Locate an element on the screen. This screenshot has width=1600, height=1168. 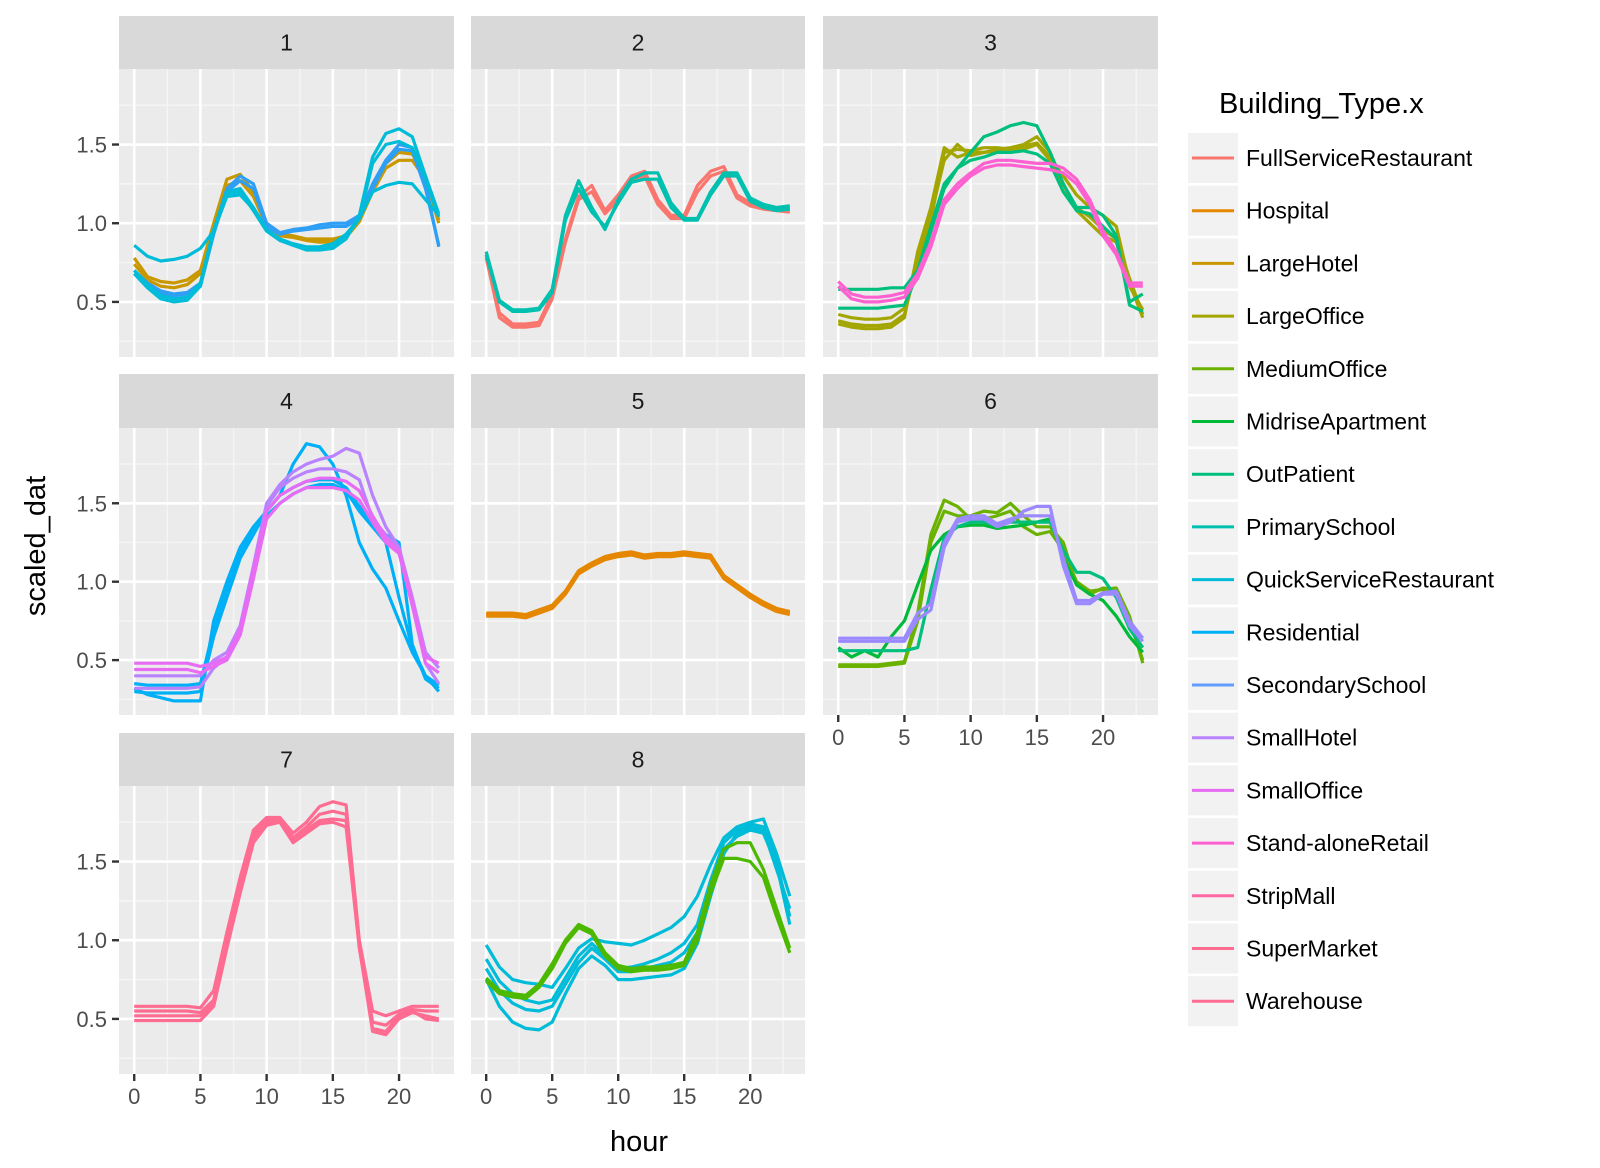
legend-item: PrimarySchool is located at coordinates (1292, 526).